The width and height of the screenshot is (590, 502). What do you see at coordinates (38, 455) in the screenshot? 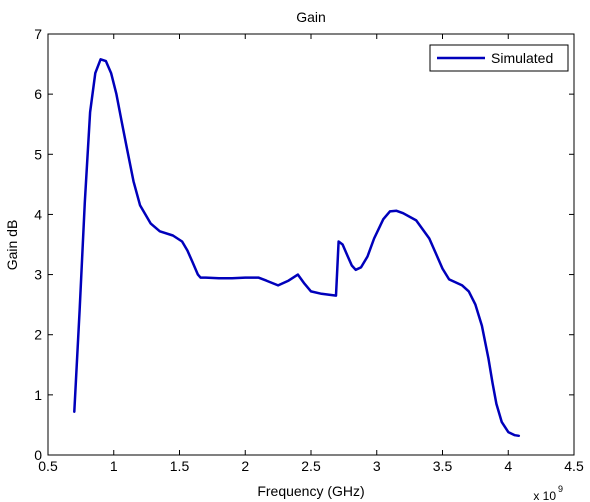
I see `y-tick-label: 0` at bounding box center [38, 455].